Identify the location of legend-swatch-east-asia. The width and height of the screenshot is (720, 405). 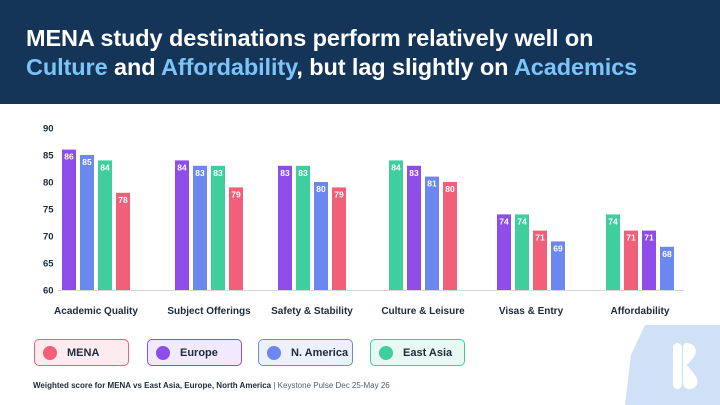
(386, 352).